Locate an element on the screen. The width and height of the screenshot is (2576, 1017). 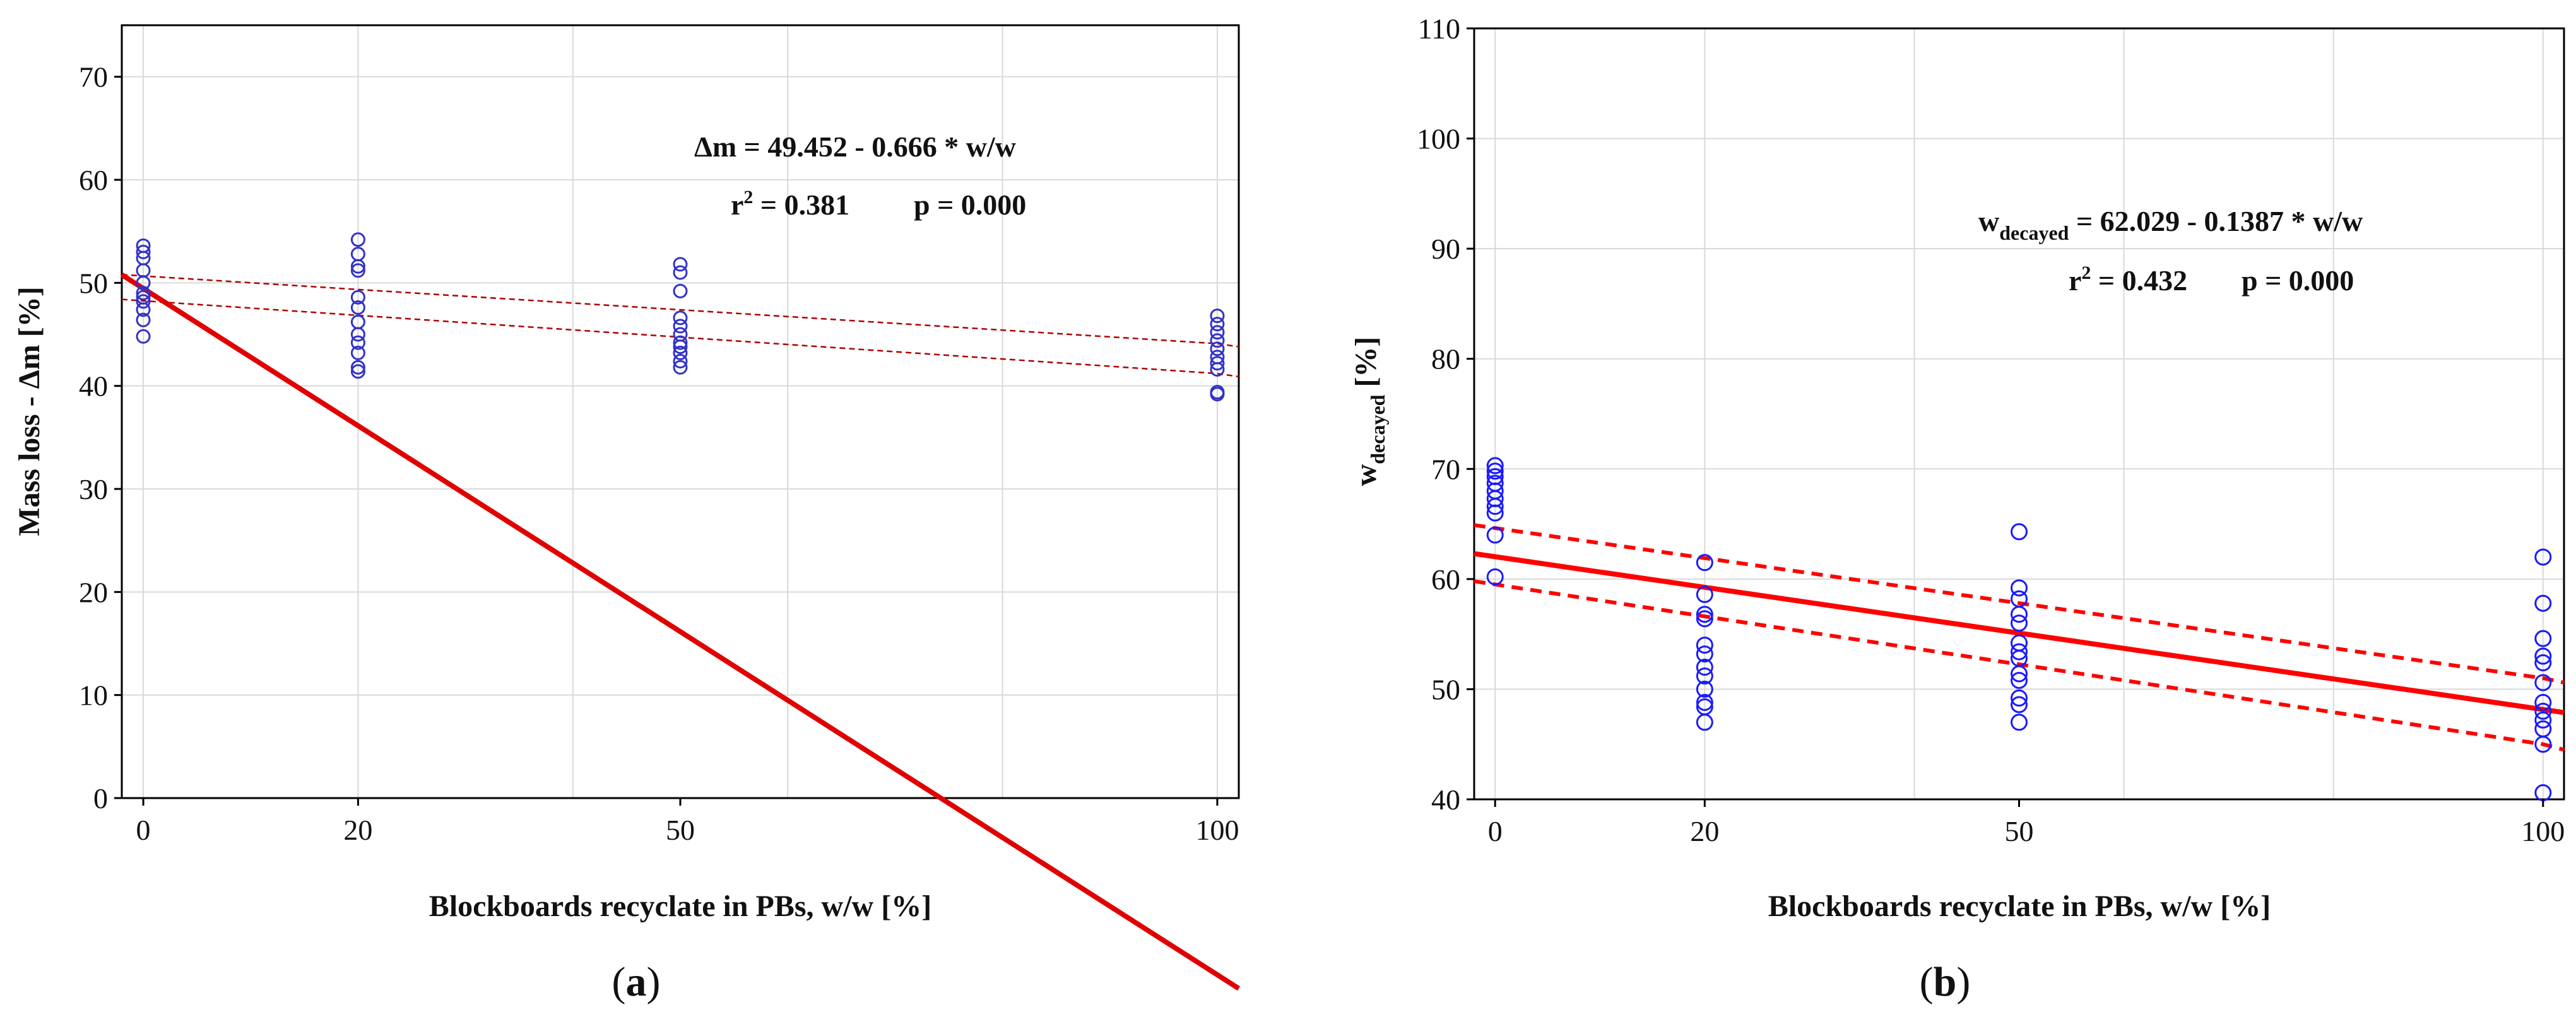
y-tick-label: 10 is located at coordinates (93, 695).